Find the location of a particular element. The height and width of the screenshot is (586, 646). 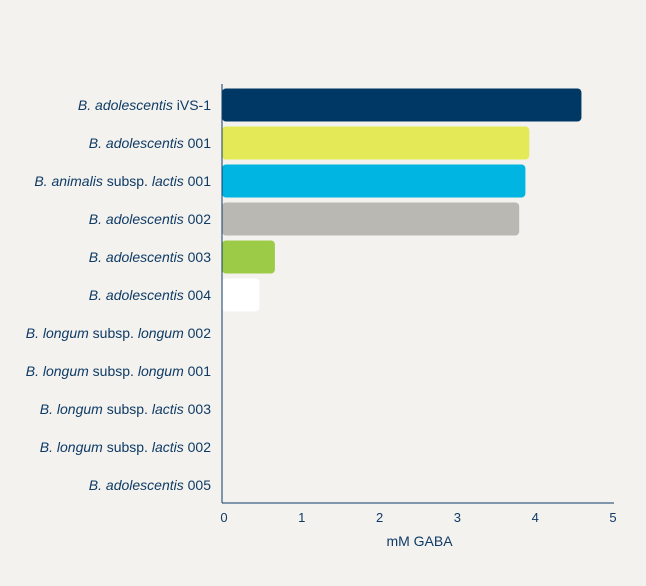

category-label-8: B. longum subsp. longum 001 is located at coordinates (118, 371).